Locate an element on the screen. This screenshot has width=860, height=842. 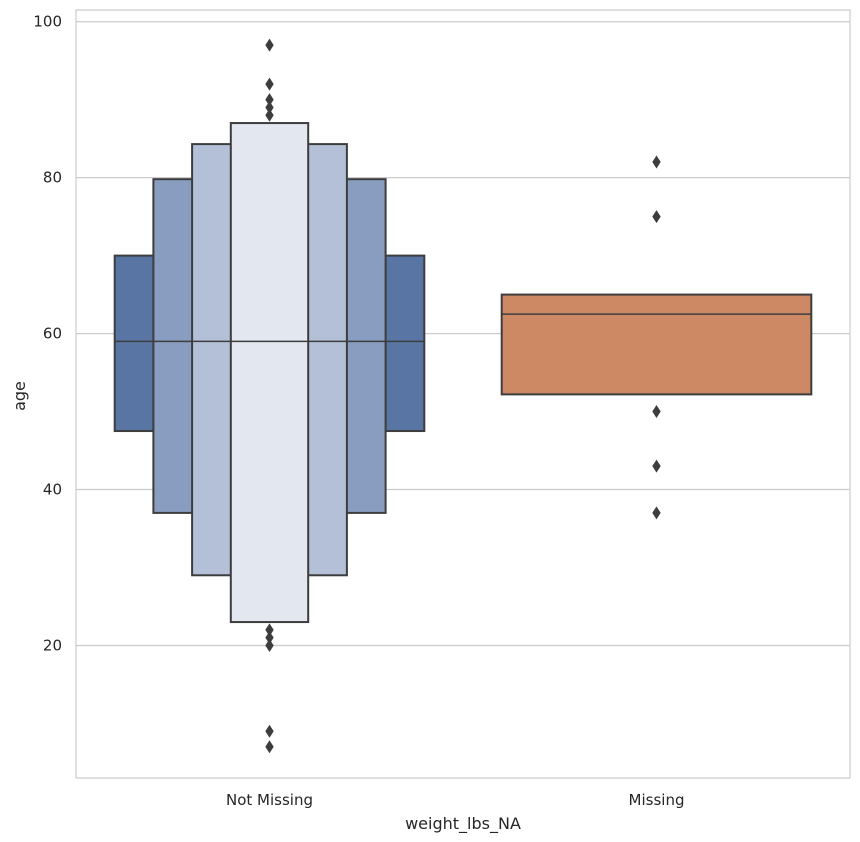
y-tick-labels: 20 40 60 80 100 is located at coordinates (47, 334).